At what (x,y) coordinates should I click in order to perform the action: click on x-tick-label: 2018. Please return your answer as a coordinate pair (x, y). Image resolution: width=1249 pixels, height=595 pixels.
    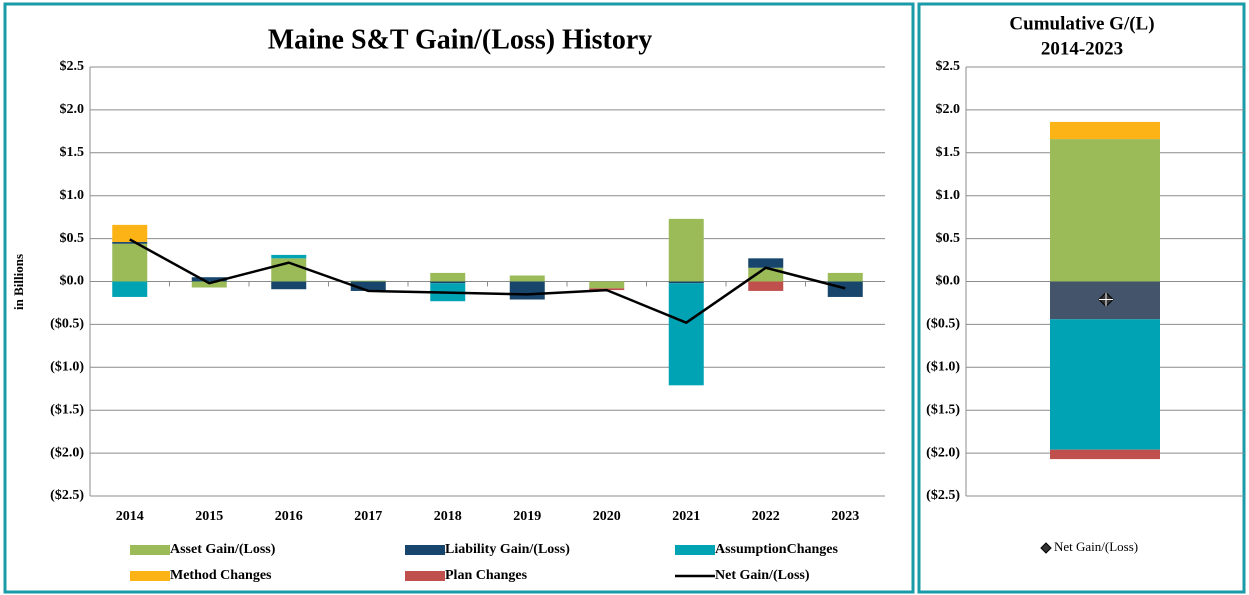
    Looking at the image, I should click on (448, 516).